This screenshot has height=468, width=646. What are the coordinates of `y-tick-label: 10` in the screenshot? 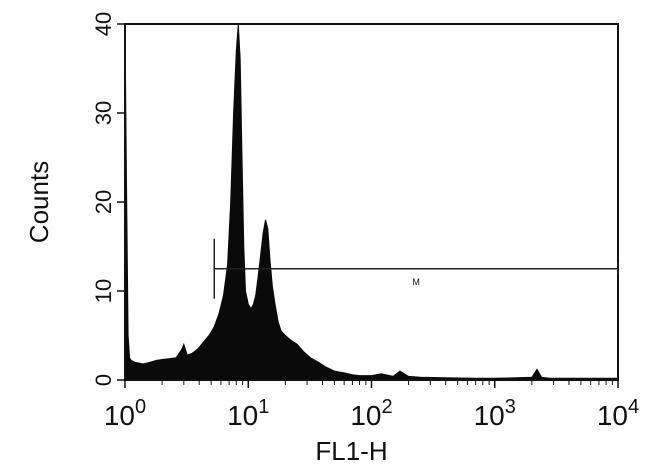 It's located at (103, 291).